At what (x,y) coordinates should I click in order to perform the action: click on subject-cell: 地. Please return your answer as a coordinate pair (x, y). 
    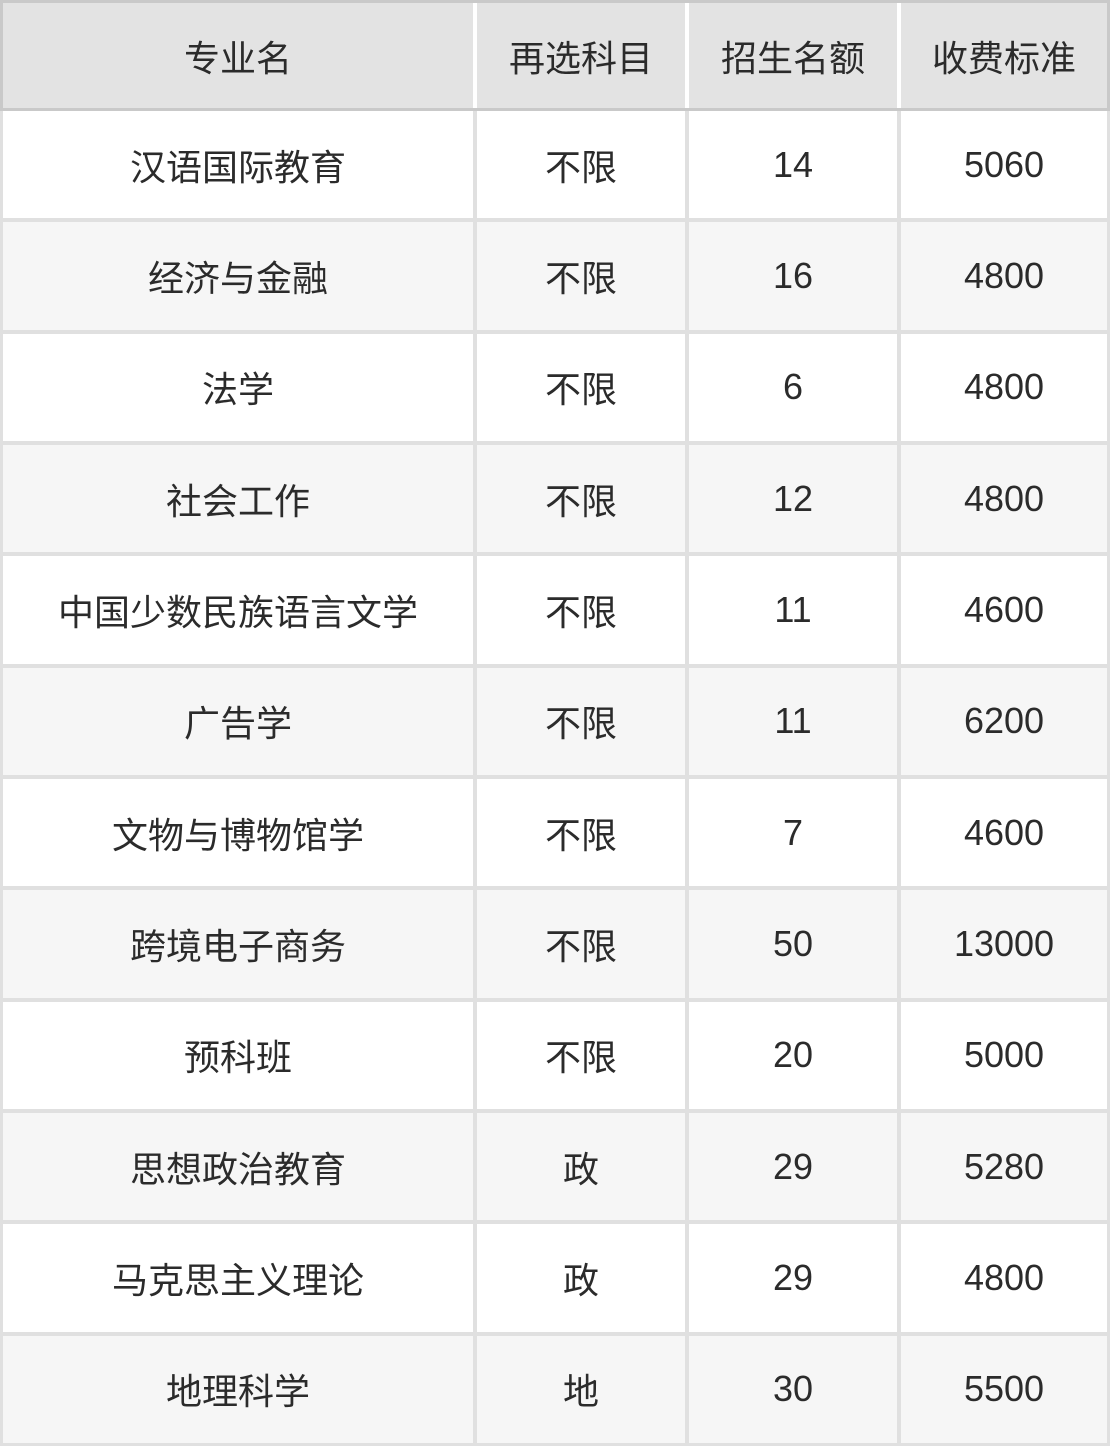
    Looking at the image, I should click on (581, 1389).